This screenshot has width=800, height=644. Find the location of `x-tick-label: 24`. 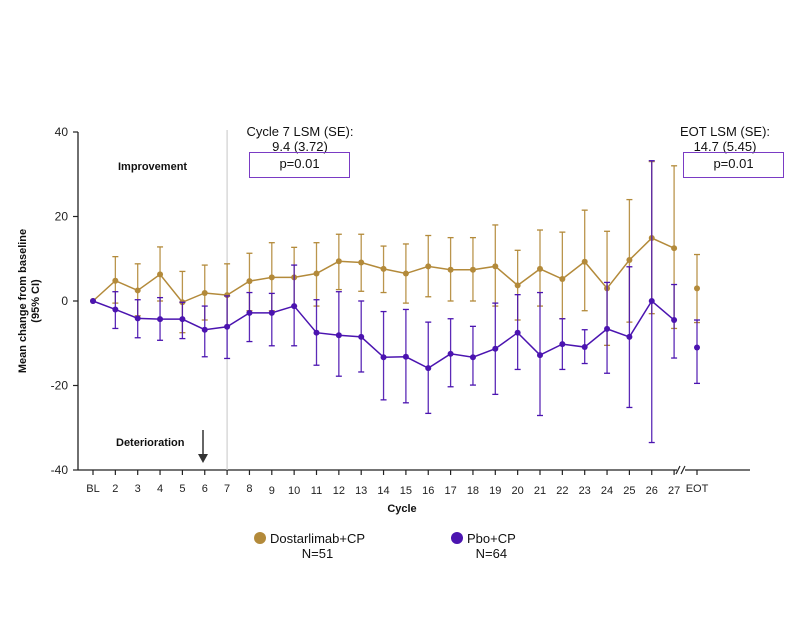

x-tick-label: 24 is located at coordinates (607, 491).